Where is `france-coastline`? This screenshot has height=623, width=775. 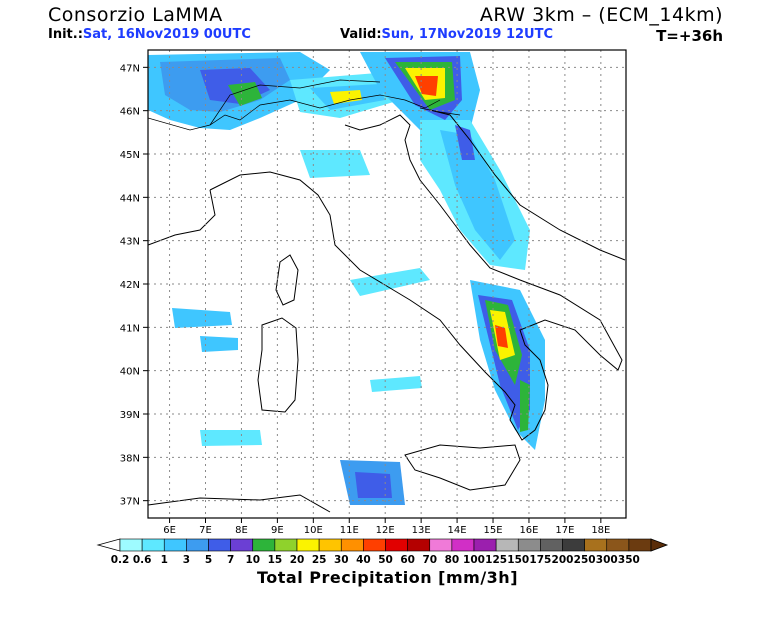
france-coastline is located at coordinates (182, 217).